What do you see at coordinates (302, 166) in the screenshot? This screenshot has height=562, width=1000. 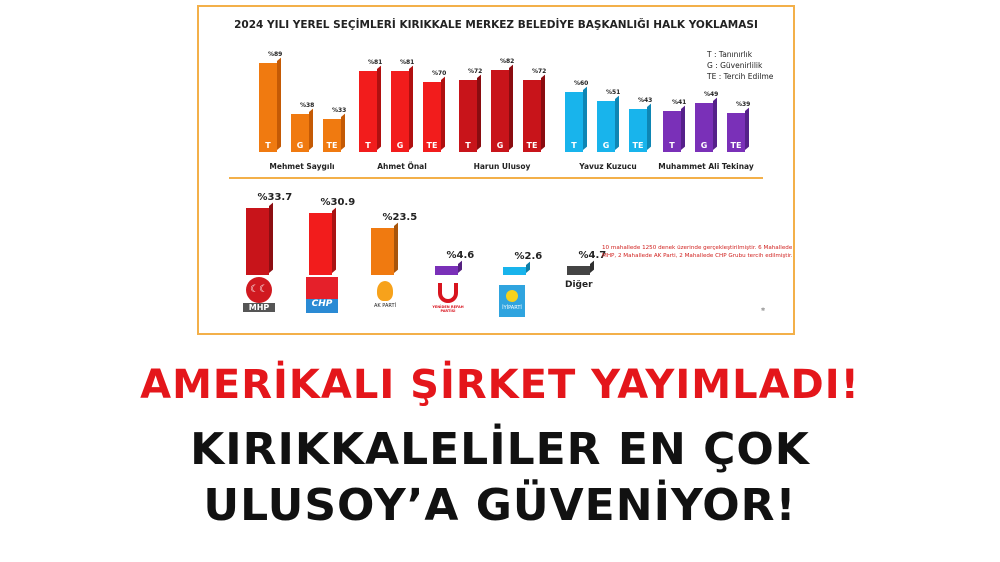 I see `candidate-name: Mehmet Saygılı` at bounding box center [302, 166].